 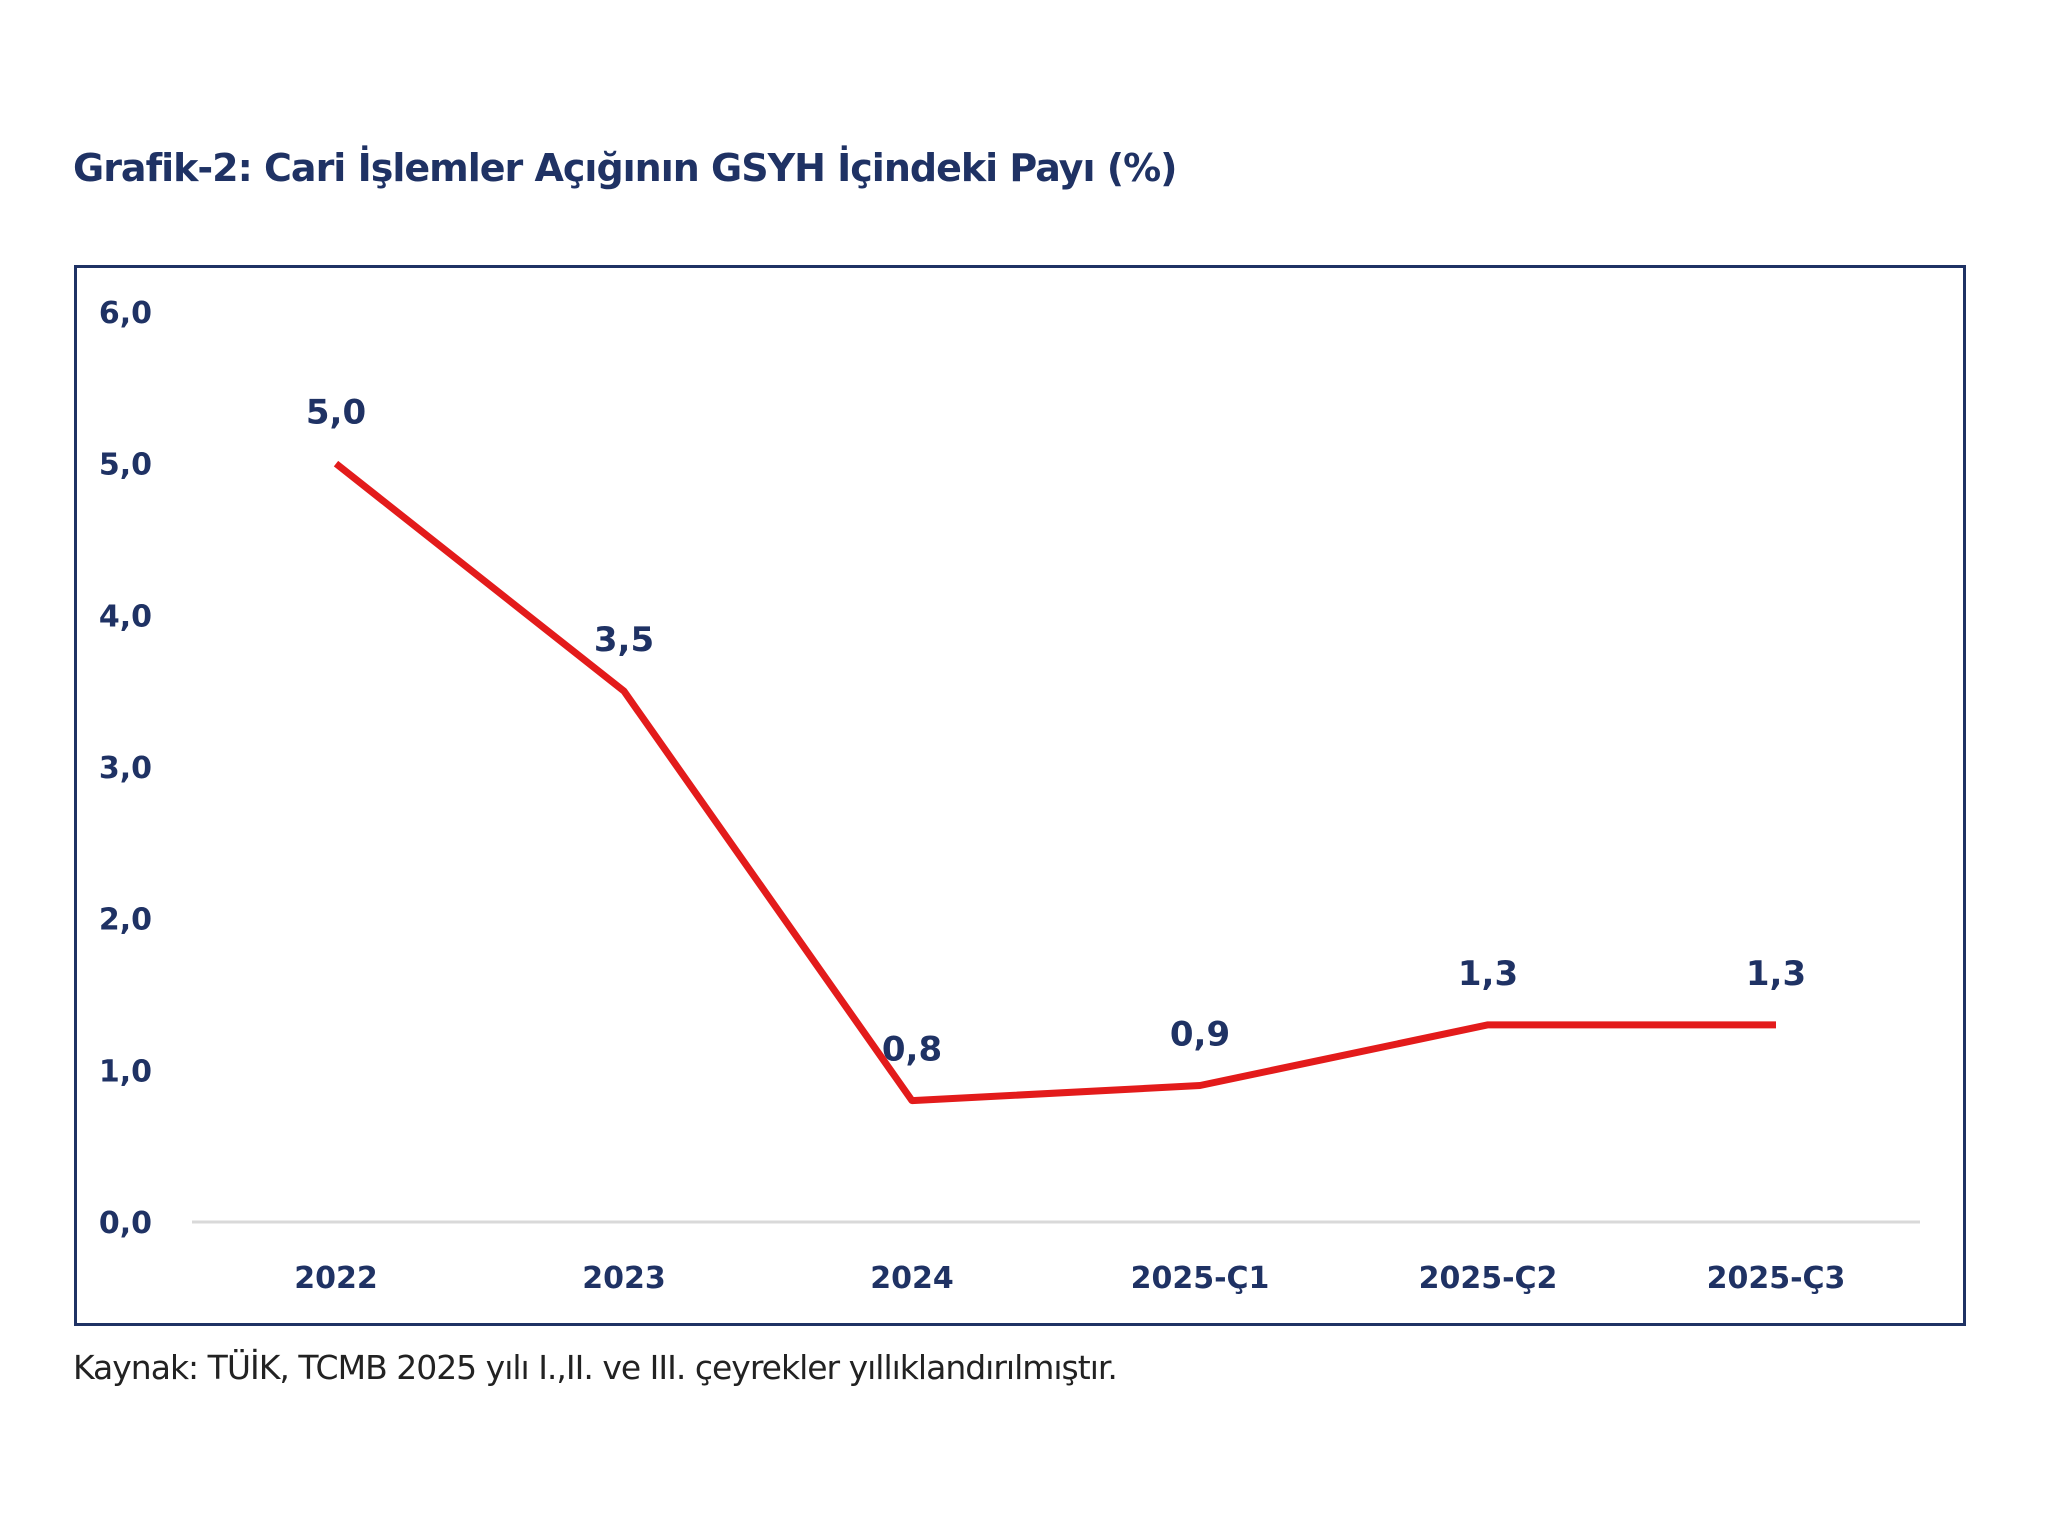 I want to click on y-tick-label: 0,0, so click(x=125, y=1223).